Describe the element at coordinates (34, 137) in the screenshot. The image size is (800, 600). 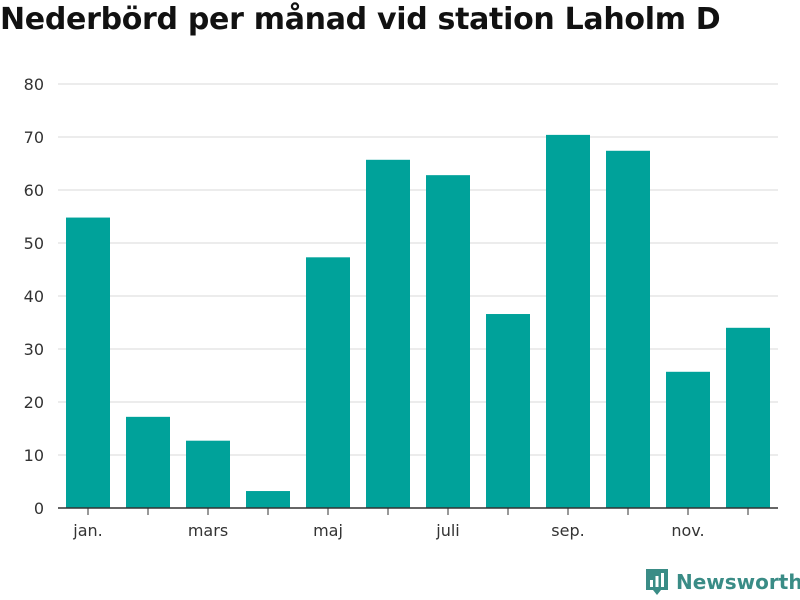
I see `y-tick-label: 70` at that location.